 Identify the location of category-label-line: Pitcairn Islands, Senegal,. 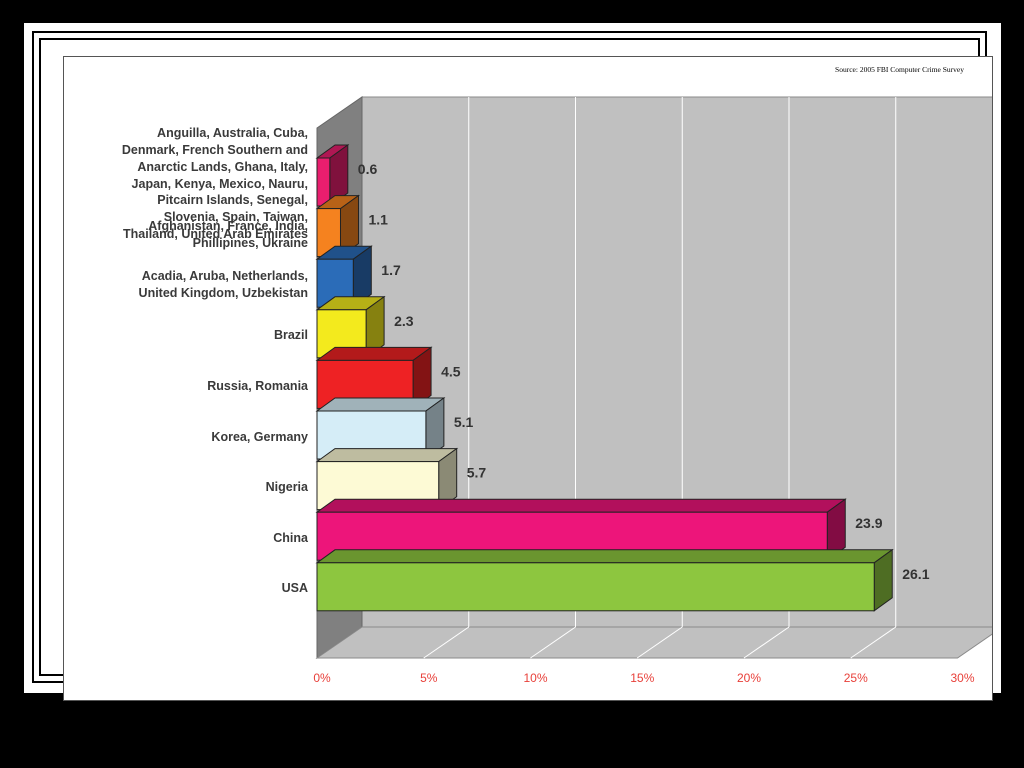
(232, 200).